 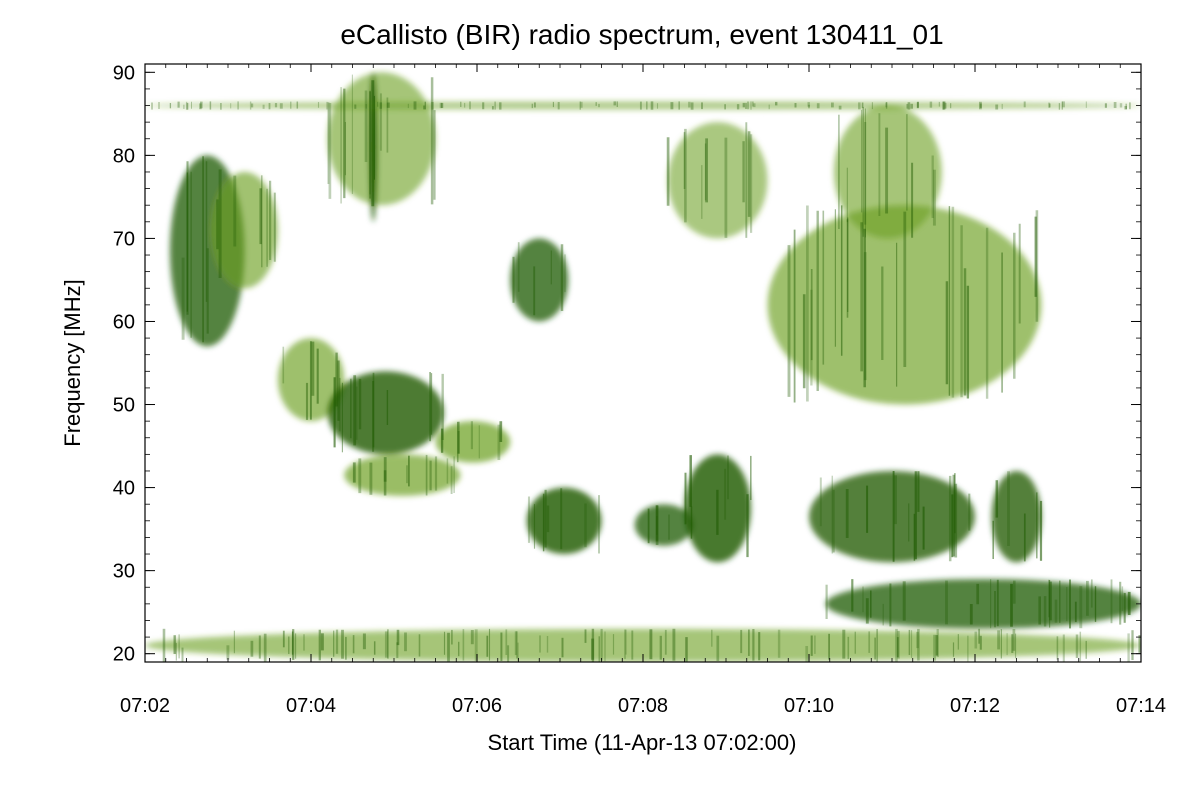 I want to click on y-tick-label: 20, so click(x=124, y=655).